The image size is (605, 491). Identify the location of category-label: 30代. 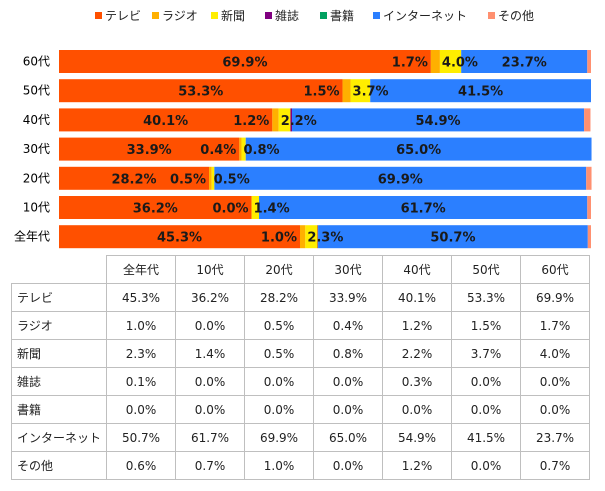
(36, 149).